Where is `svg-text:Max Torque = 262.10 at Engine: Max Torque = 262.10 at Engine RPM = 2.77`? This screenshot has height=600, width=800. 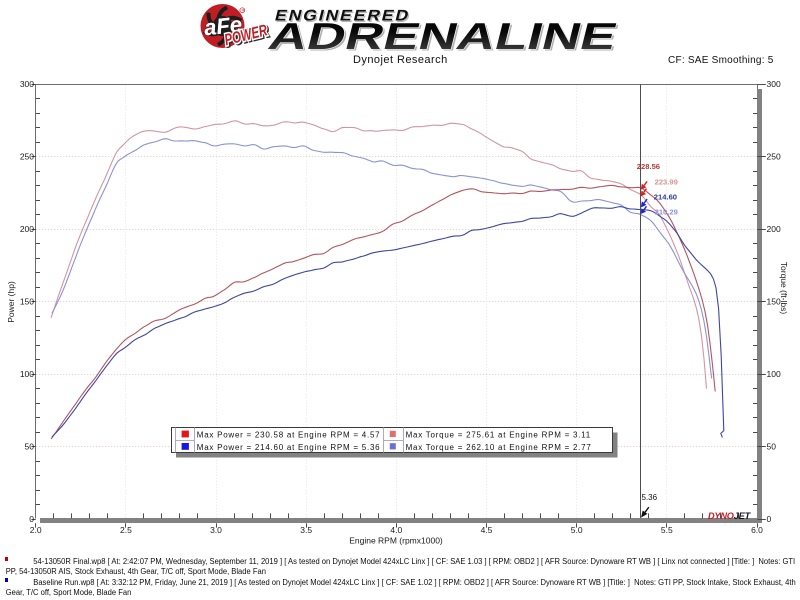
svg-text:Max Torque = 262.10 at Engine: Max Torque = 262.10 at Engine RPM = 2.77 is located at coordinates (499, 447).